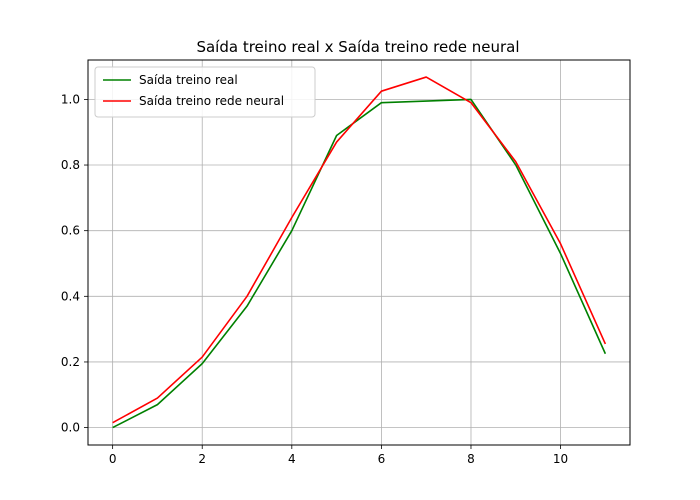  Describe the element at coordinates (211, 101) in the screenshot. I see `legend-label: Saída treino rede neural` at that location.